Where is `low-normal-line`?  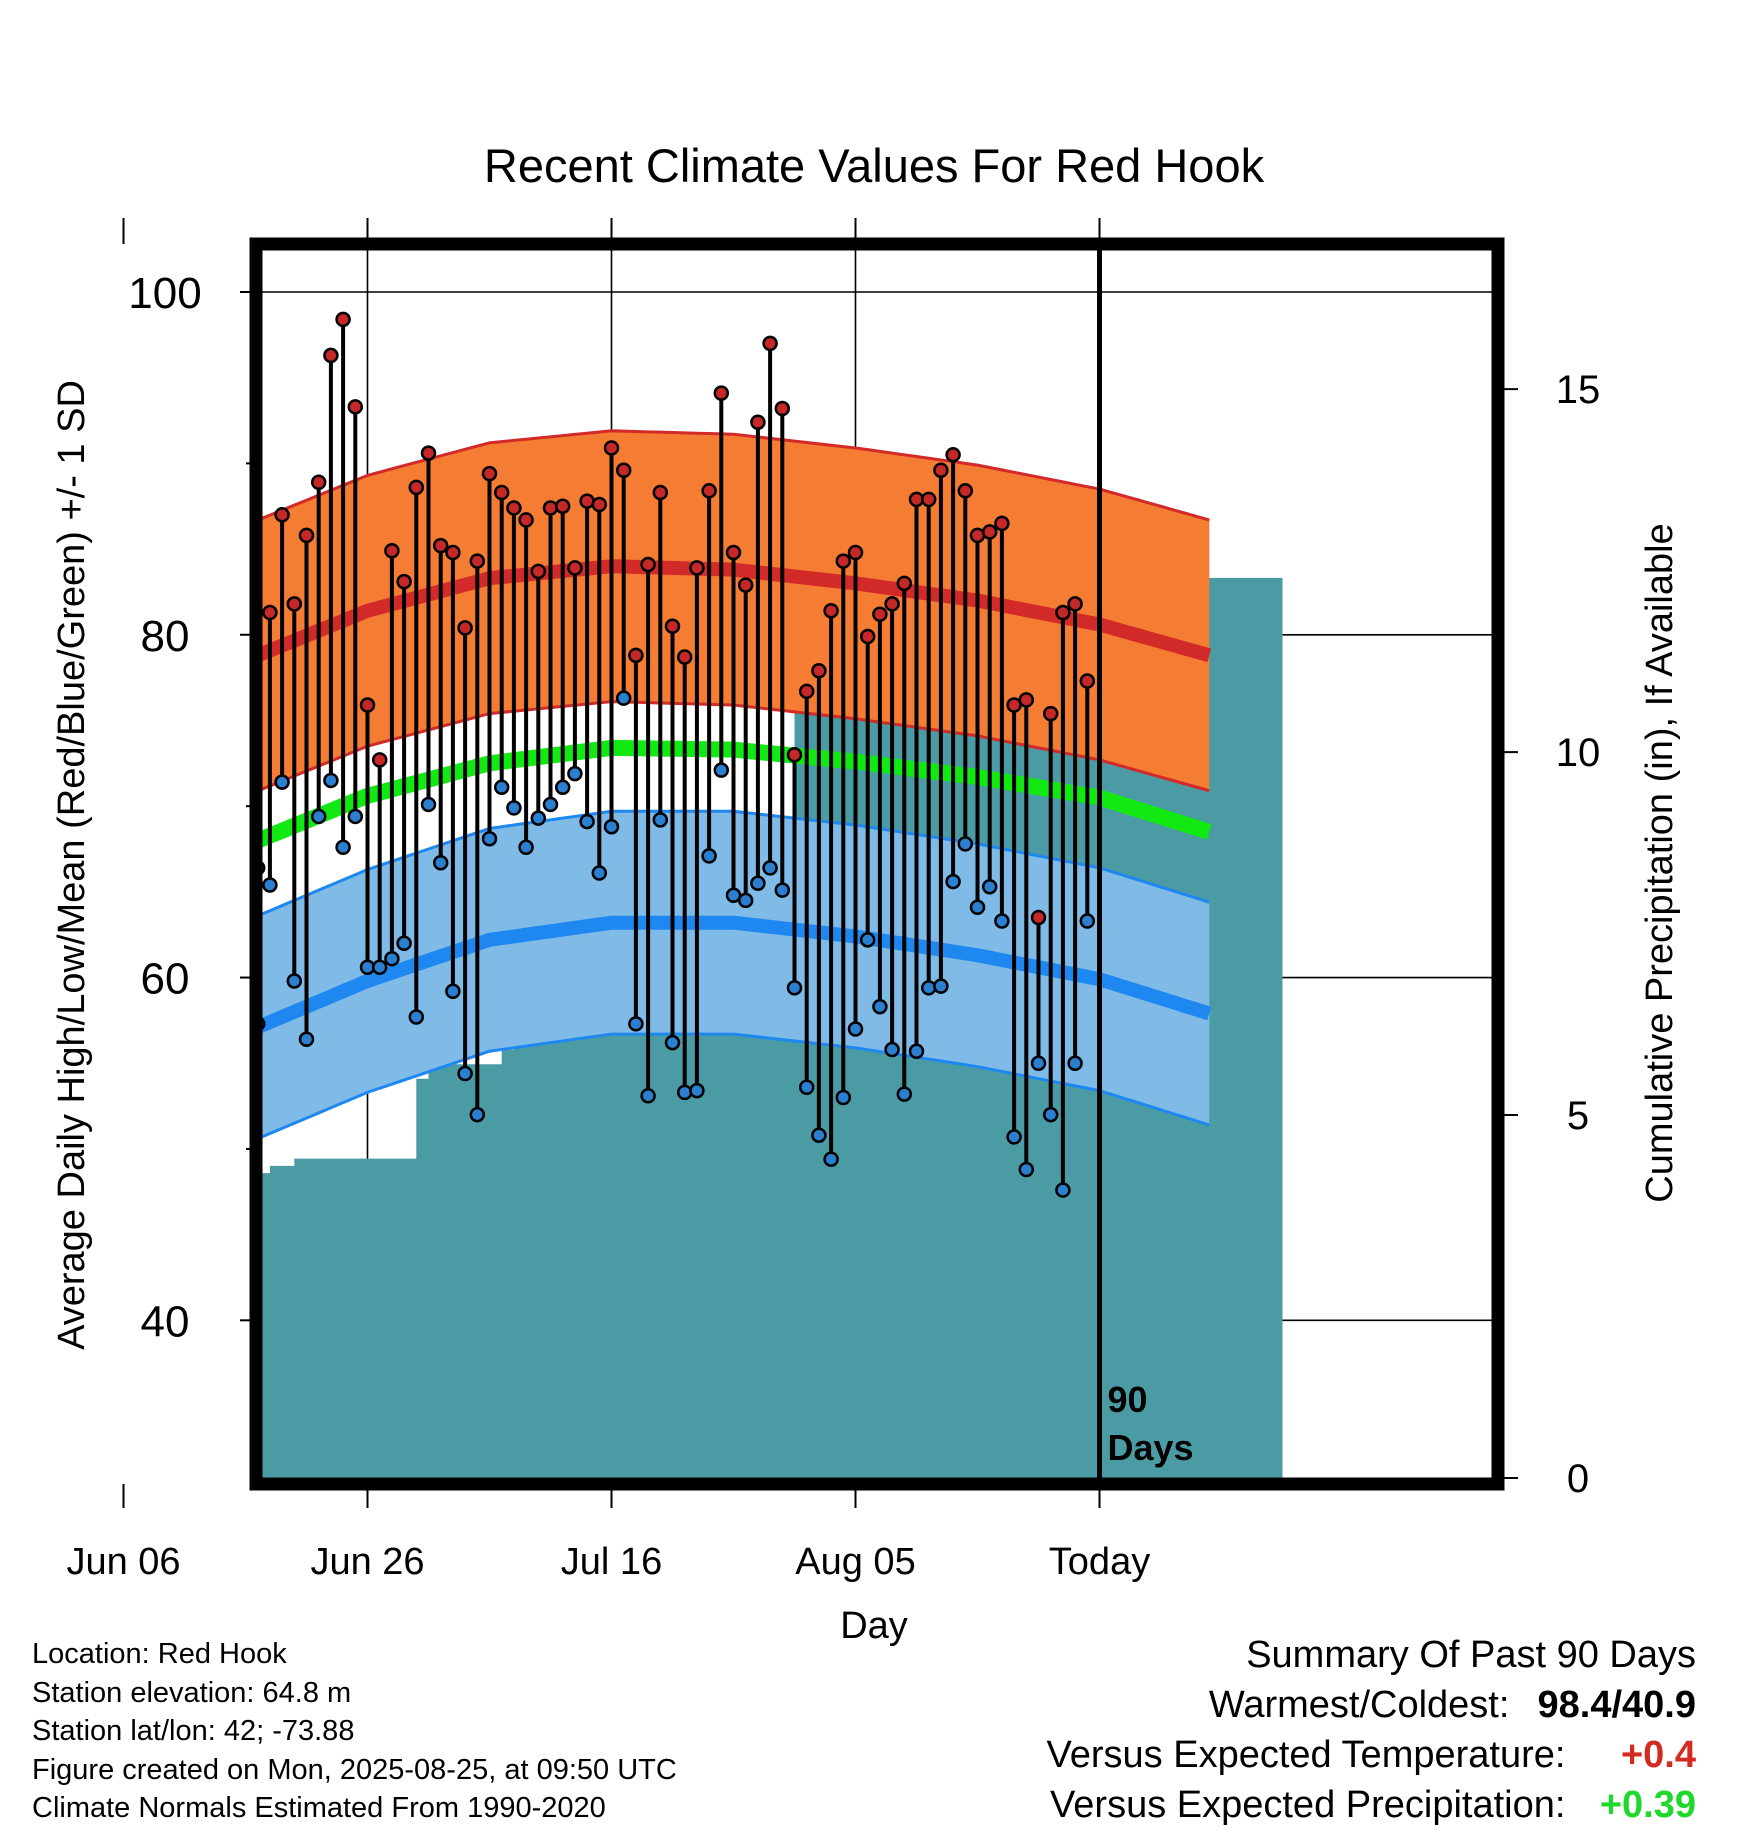
low-normal-line is located at coordinates (737, 974).